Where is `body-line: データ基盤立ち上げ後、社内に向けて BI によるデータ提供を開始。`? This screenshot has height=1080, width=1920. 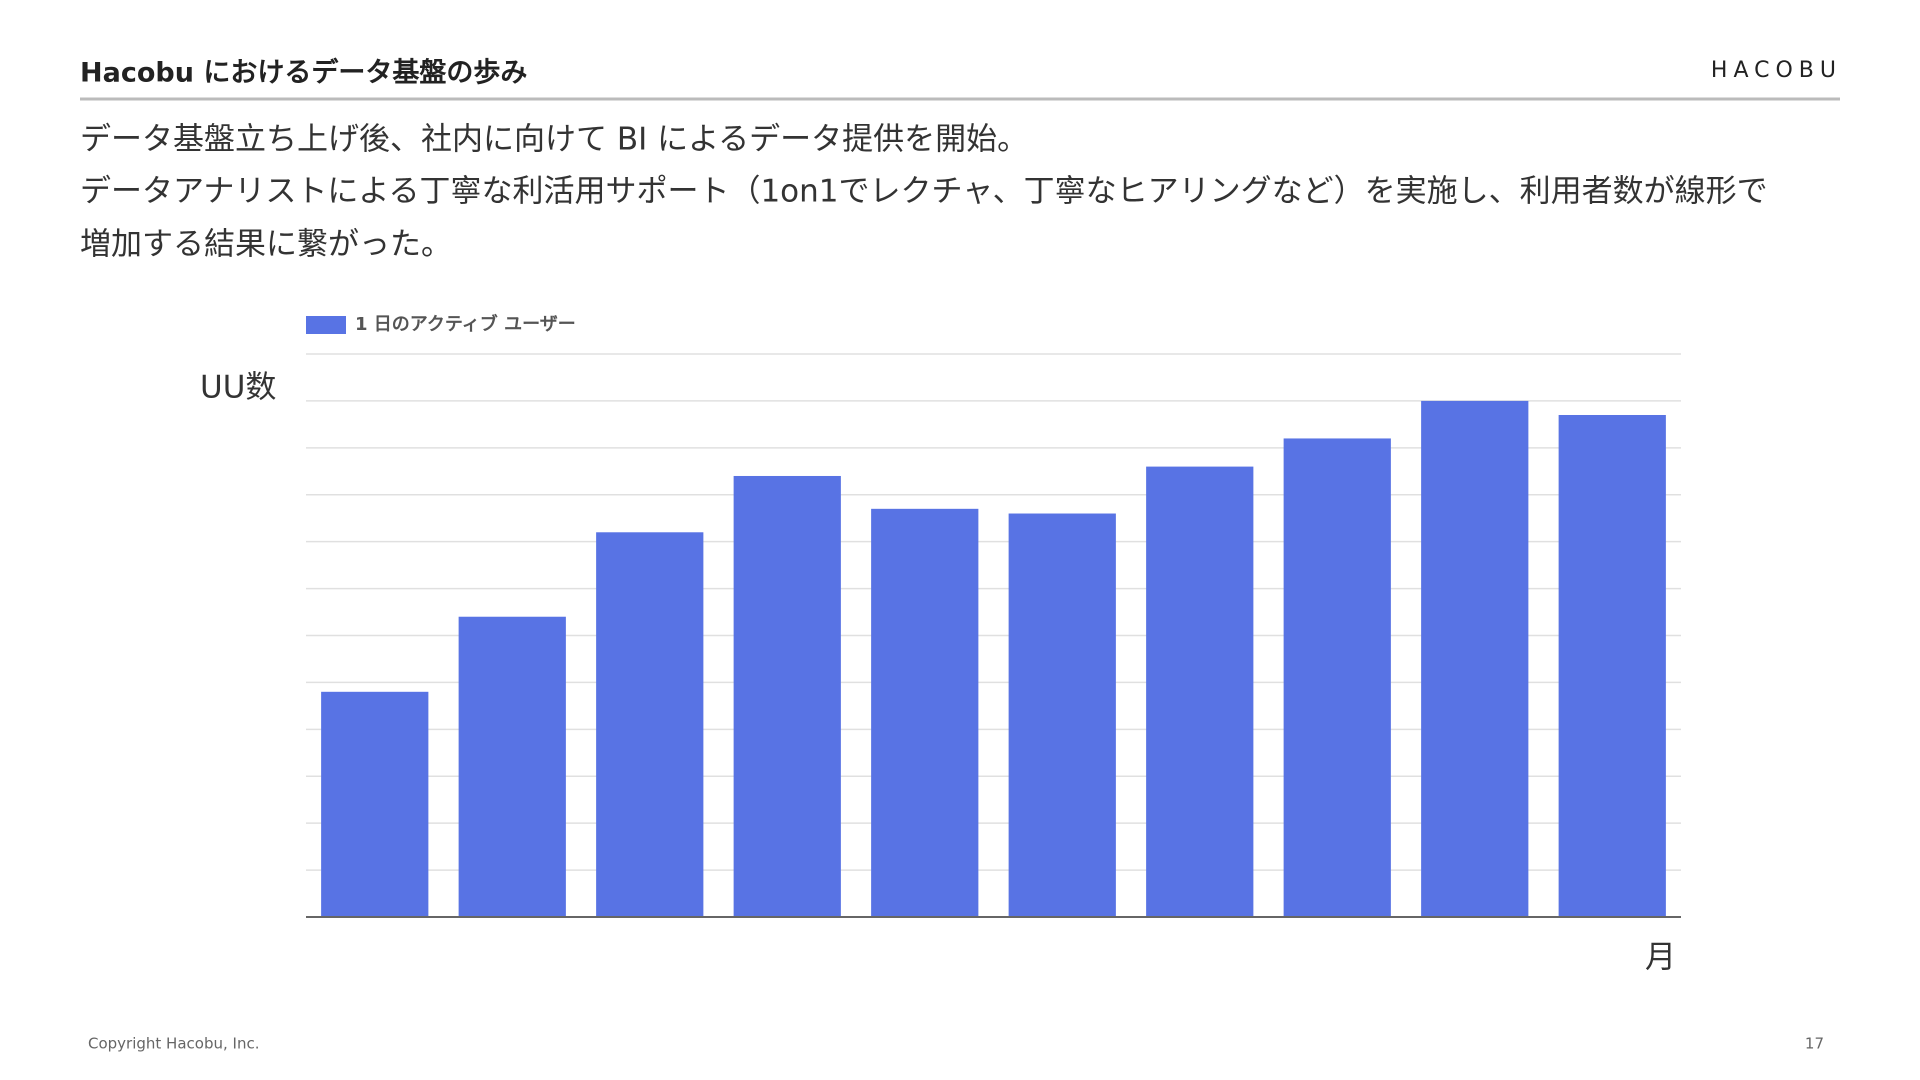 body-line: データ基盤立ち上げ後、社内に向けて BI によるデータ提供を開始。 is located at coordinates (554, 140).